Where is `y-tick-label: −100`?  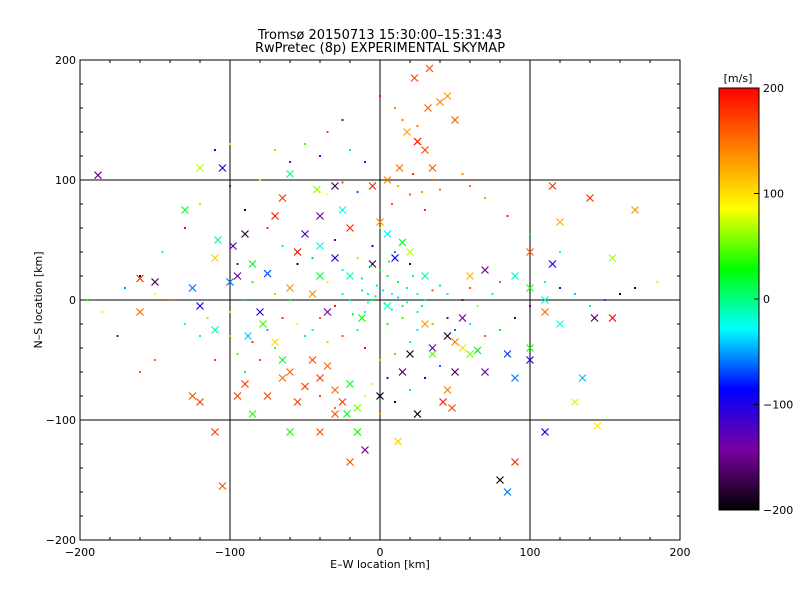 y-tick-label: −100 is located at coordinates (61, 420).